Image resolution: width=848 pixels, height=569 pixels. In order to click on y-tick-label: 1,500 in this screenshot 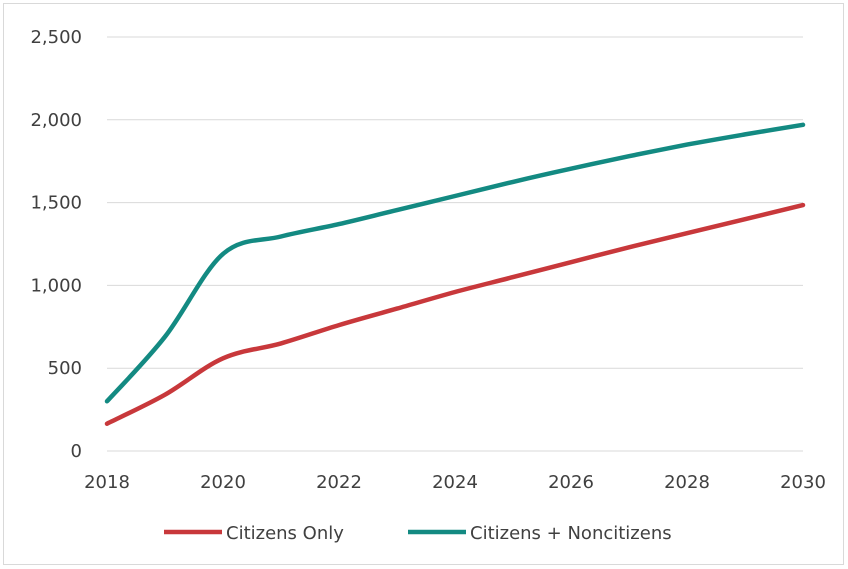, I will do `click(56, 203)`.